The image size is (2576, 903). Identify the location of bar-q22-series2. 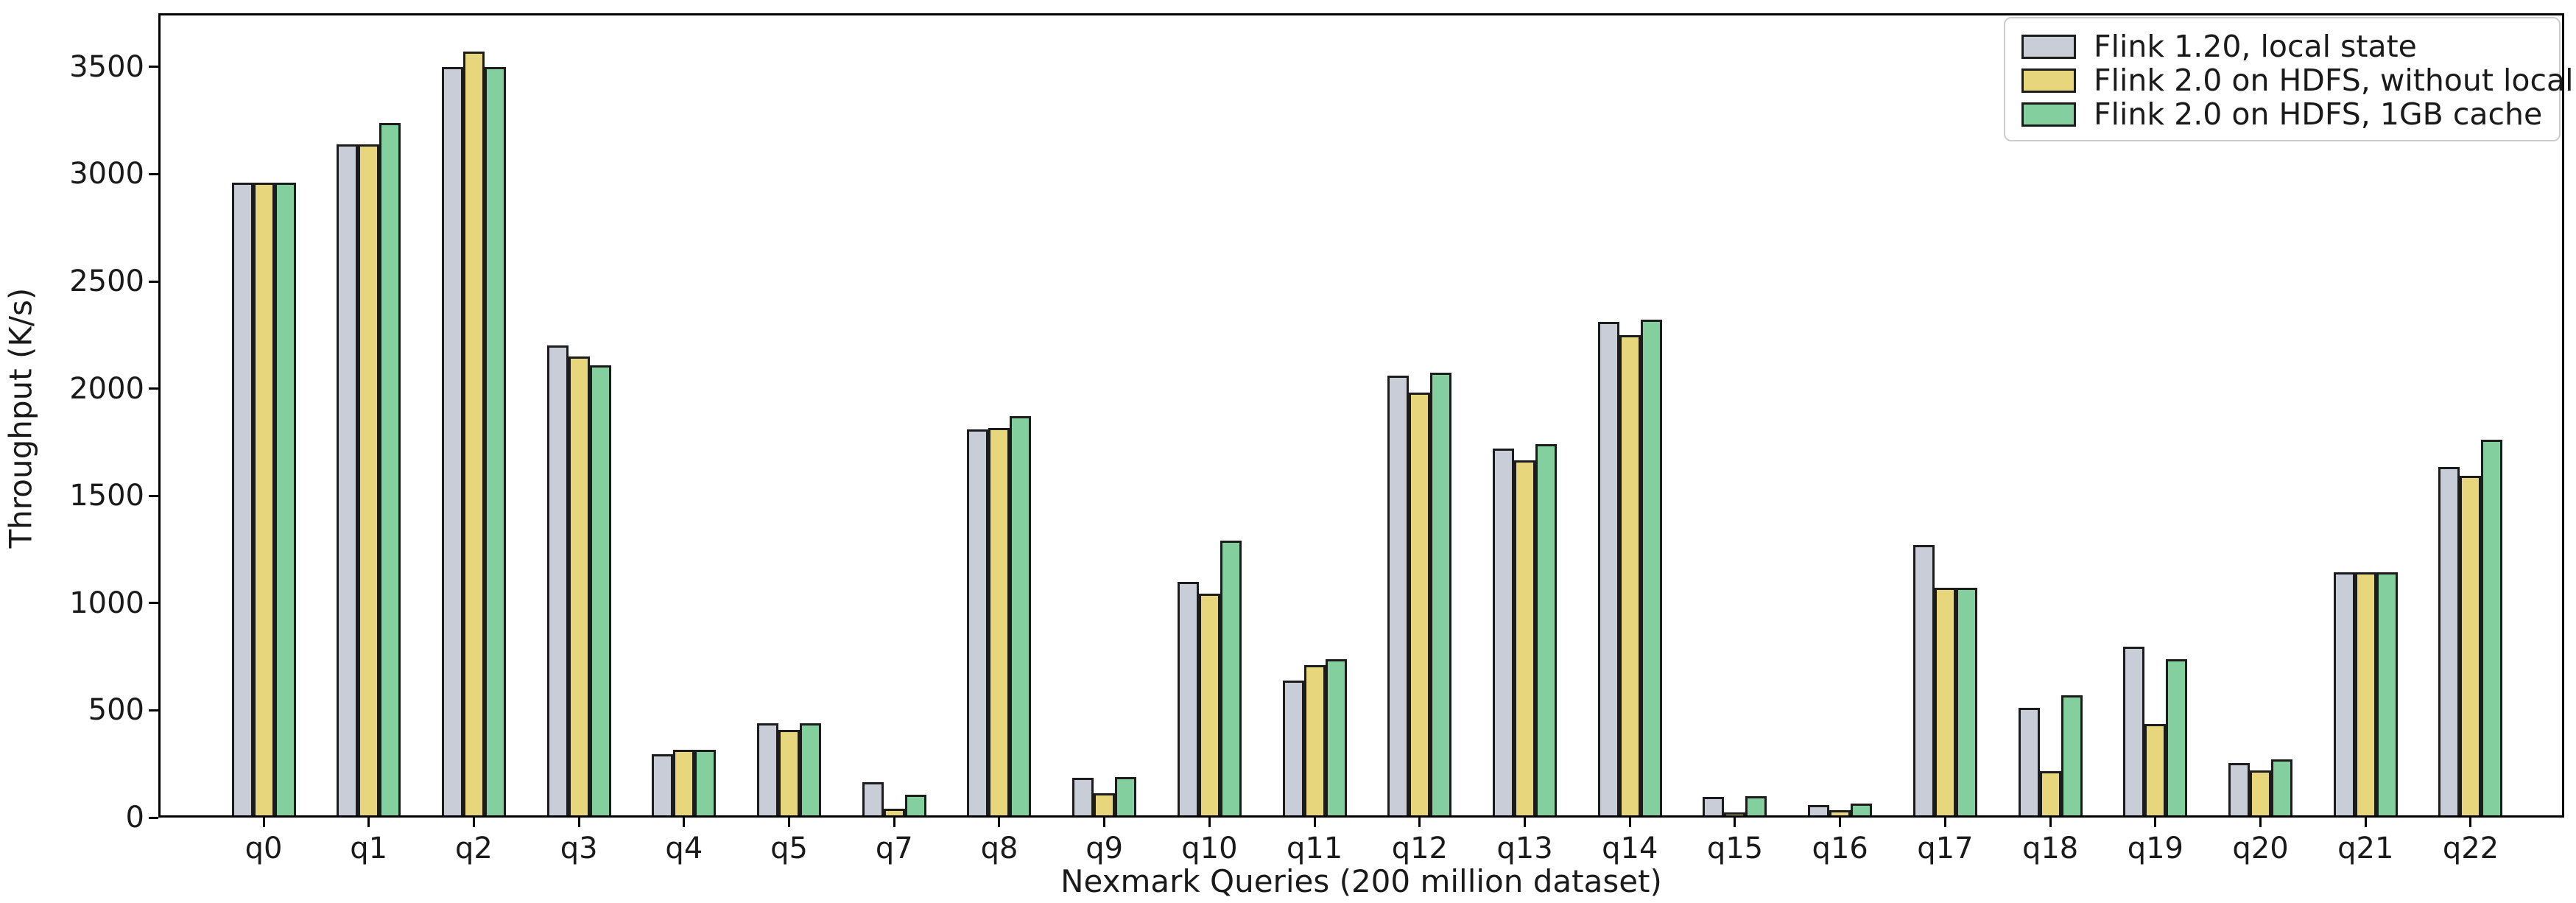
(2471, 646).